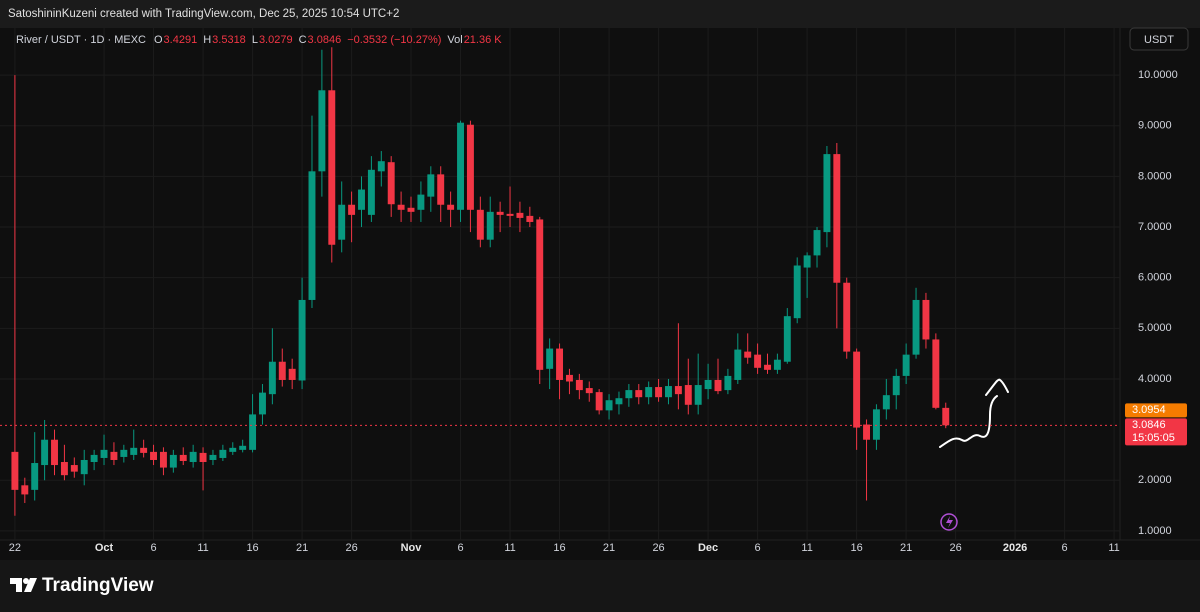 The height and width of the screenshot is (612, 1200). I want to click on x-tick-label: 2026, so click(1015, 548).